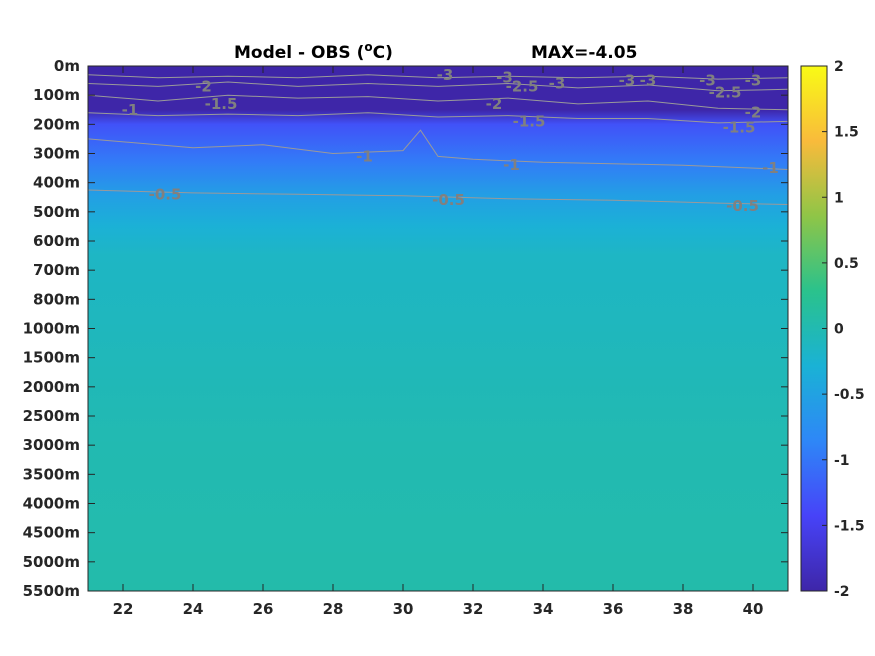 The height and width of the screenshot is (656, 875). Describe the element at coordinates (51, 533) in the screenshot. I see `y-tick-label: 4500m` at that location.